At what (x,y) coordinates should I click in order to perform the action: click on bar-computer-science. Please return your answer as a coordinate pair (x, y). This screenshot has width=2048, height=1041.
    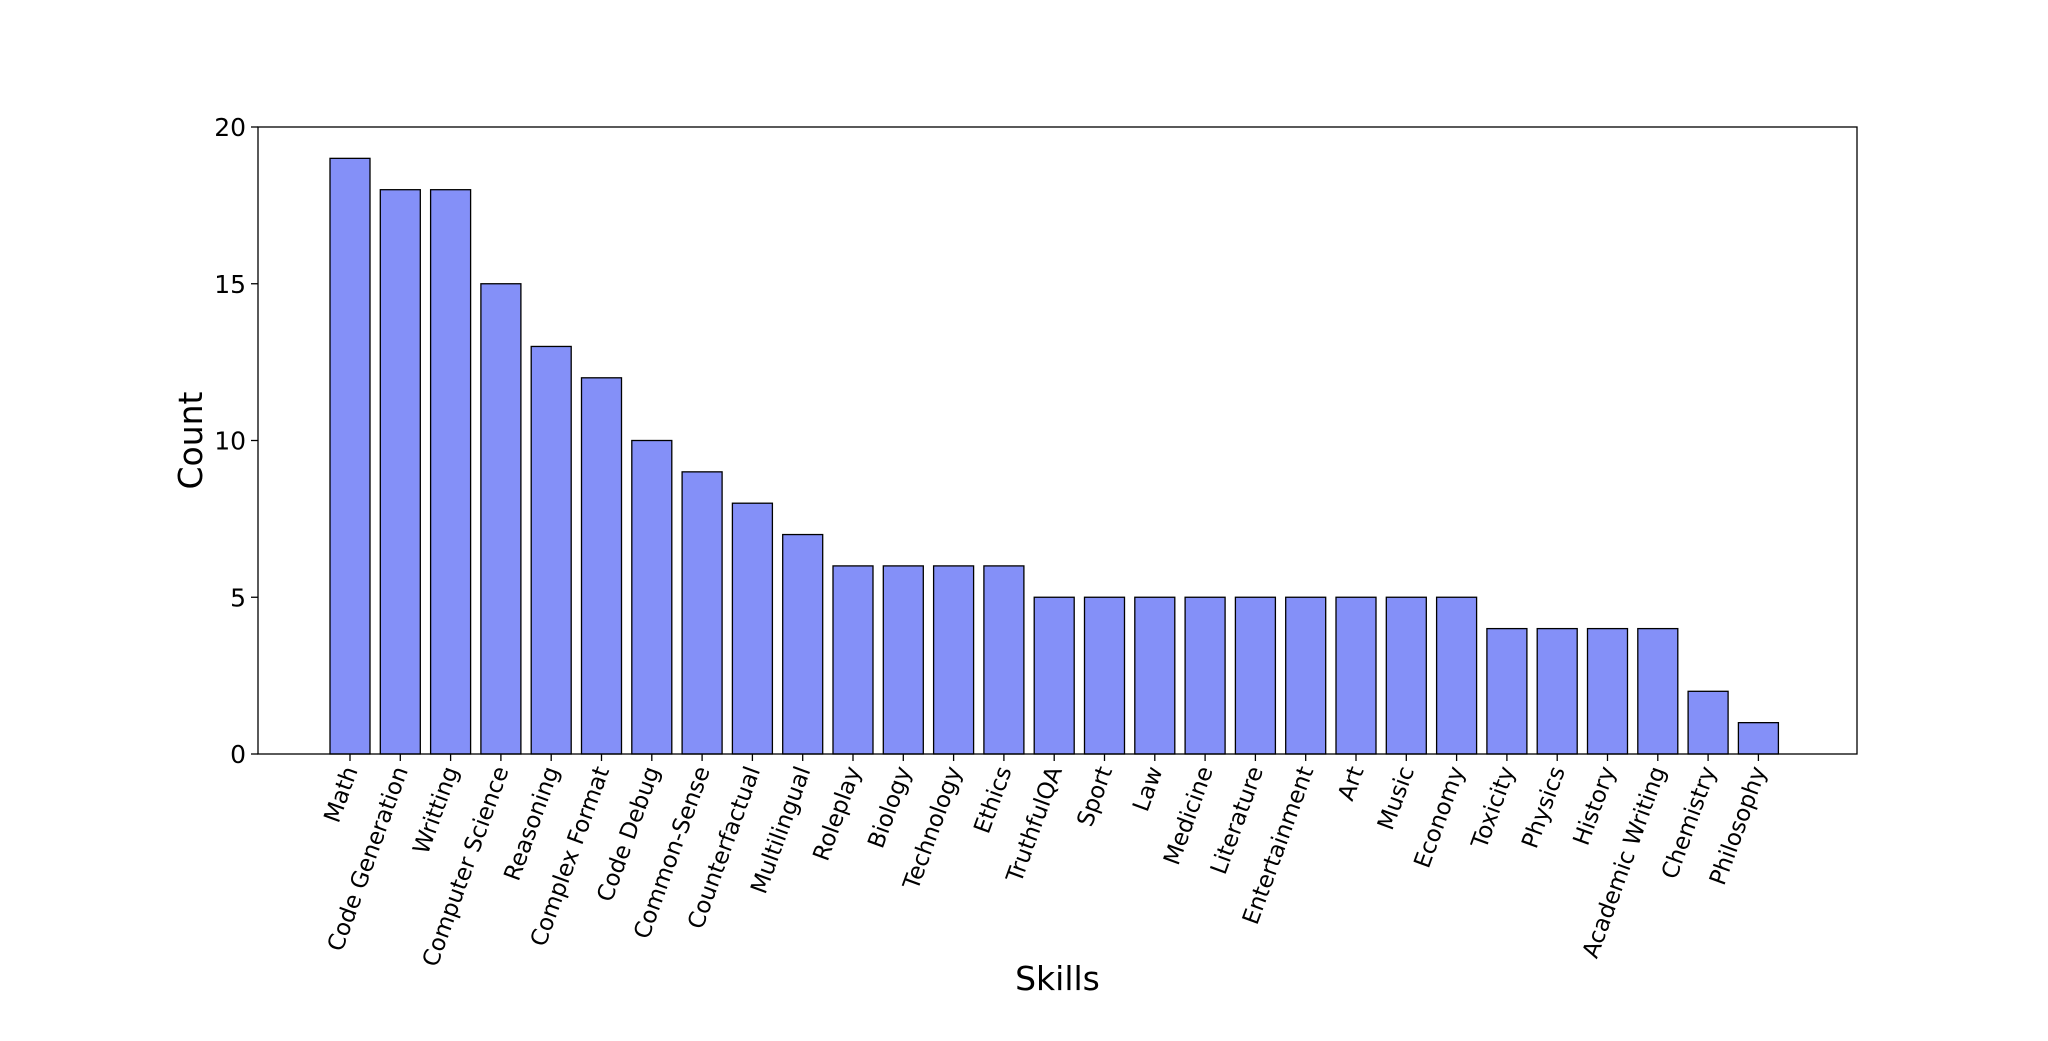
    Looking at the image, I should click on (501, 519).